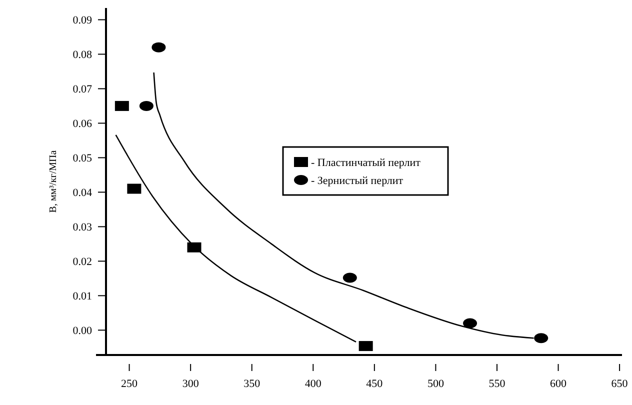 The width and height of the screenshot is (632, 405). I want to click on y-tick-label: 0.06, so click(82, 124).